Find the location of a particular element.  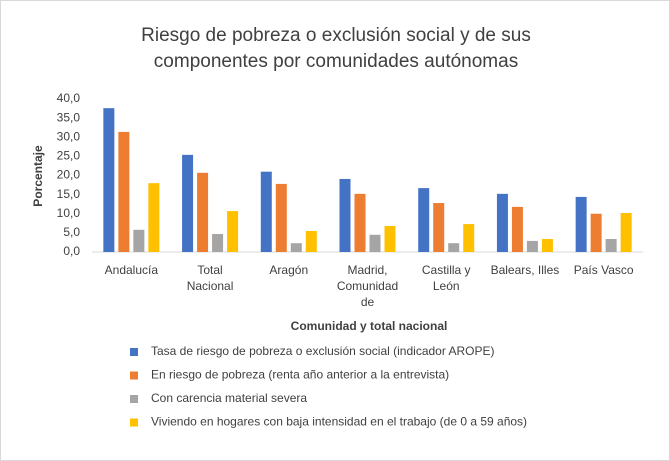

x-tick-label: Total Nacional is located at coordinates (210, 278).